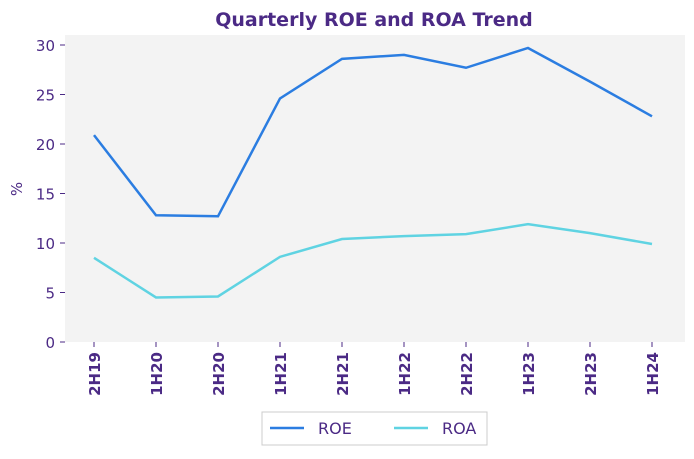 The height and width of the screenshot is (459, 694). What do you see at coordinates (374, 428) in the screenshot?
I see `legend: ROE ROA` at bounding box center [374, 428].